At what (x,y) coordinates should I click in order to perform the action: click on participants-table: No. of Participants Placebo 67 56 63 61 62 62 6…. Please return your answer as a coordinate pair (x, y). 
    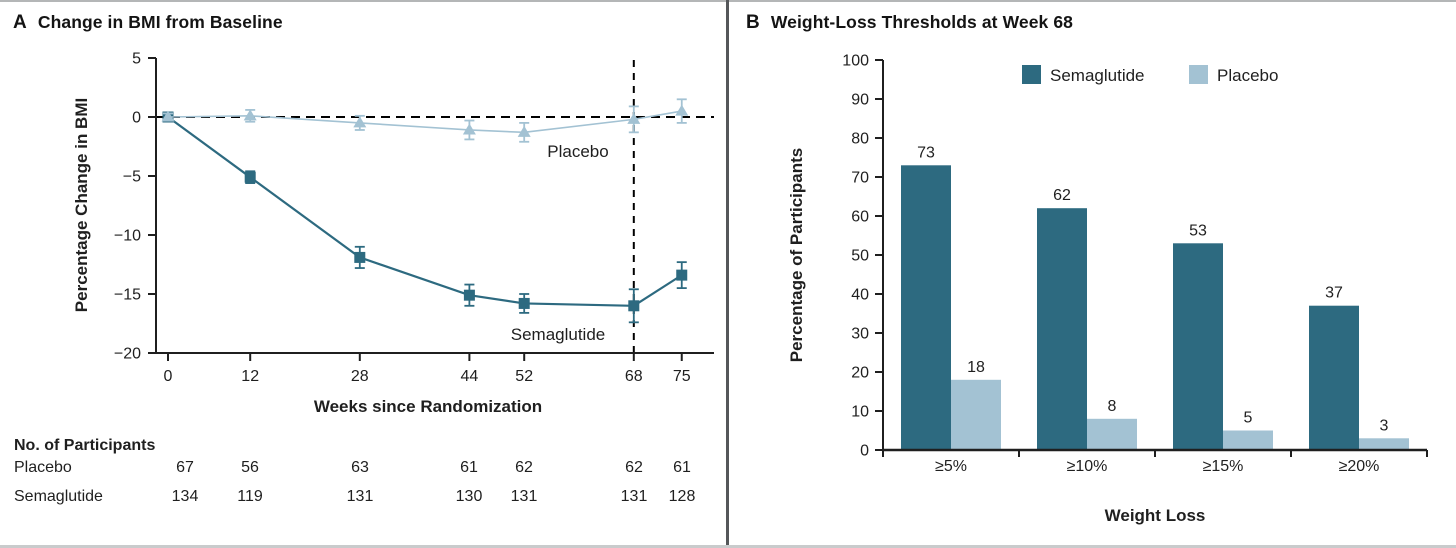
    Looking at the image, I should click on (363, 475).